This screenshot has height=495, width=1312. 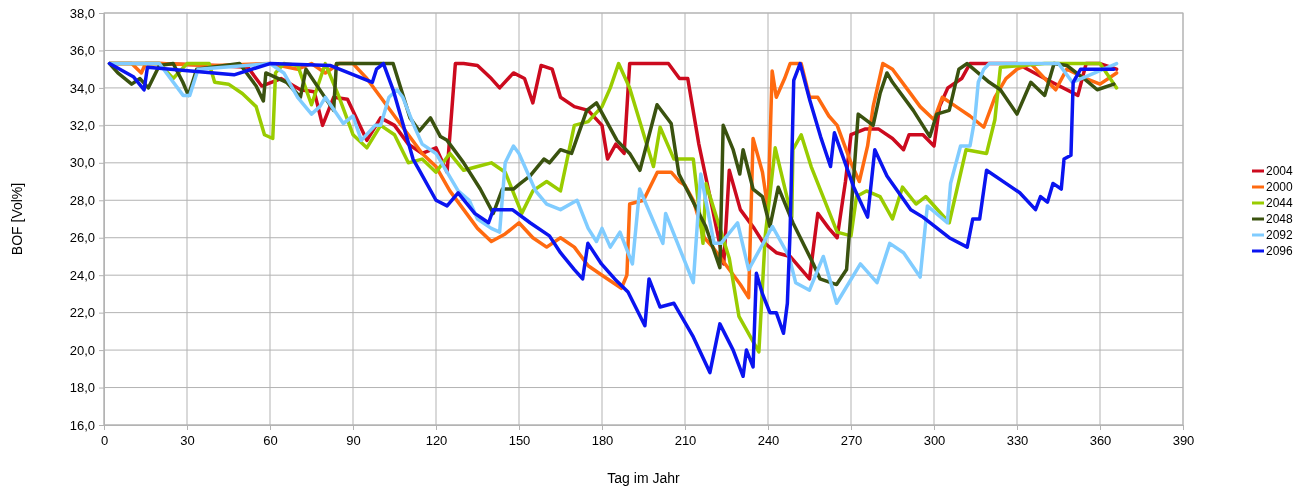 What do you see at coordinates (1183, 441) in the screenshot?
I see `x-tick-label: 390` at bounding box center [1183, 441].